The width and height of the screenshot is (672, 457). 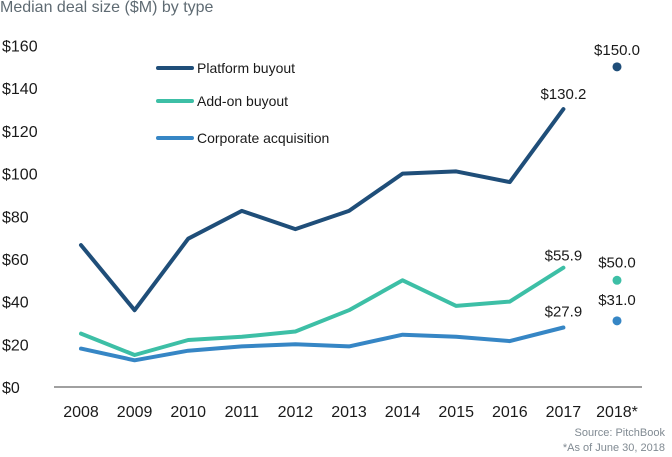 I want to click on x-tick-label: 2017, so click(x=564, y=412).